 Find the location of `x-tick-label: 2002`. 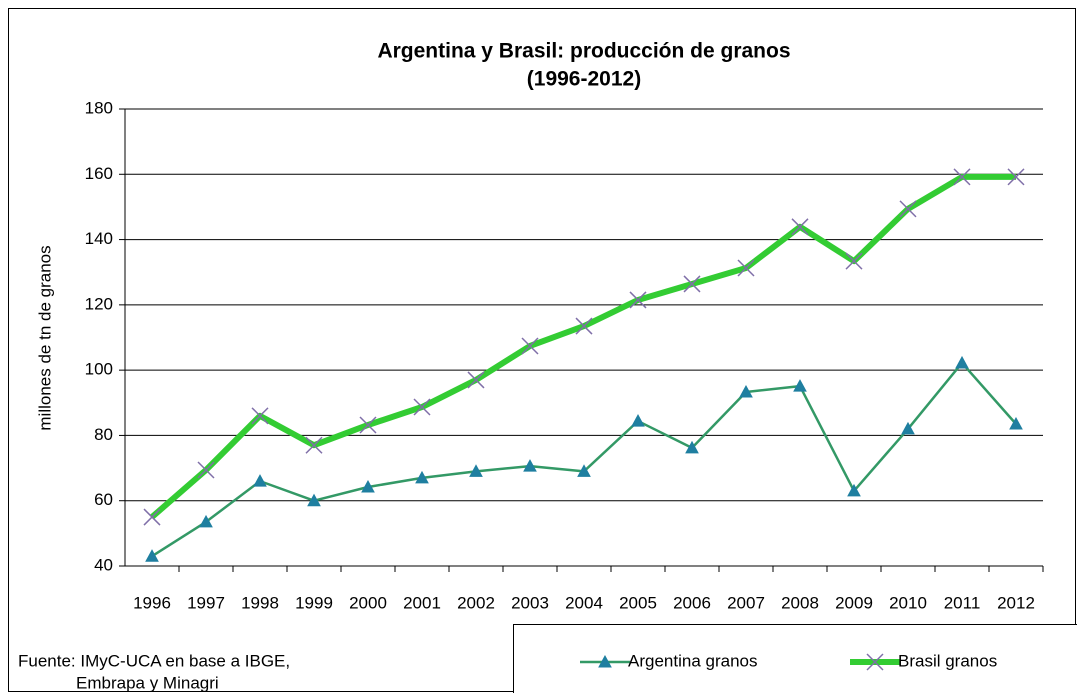

x-tick-label: 2002 is located at coordinates (476, 602).